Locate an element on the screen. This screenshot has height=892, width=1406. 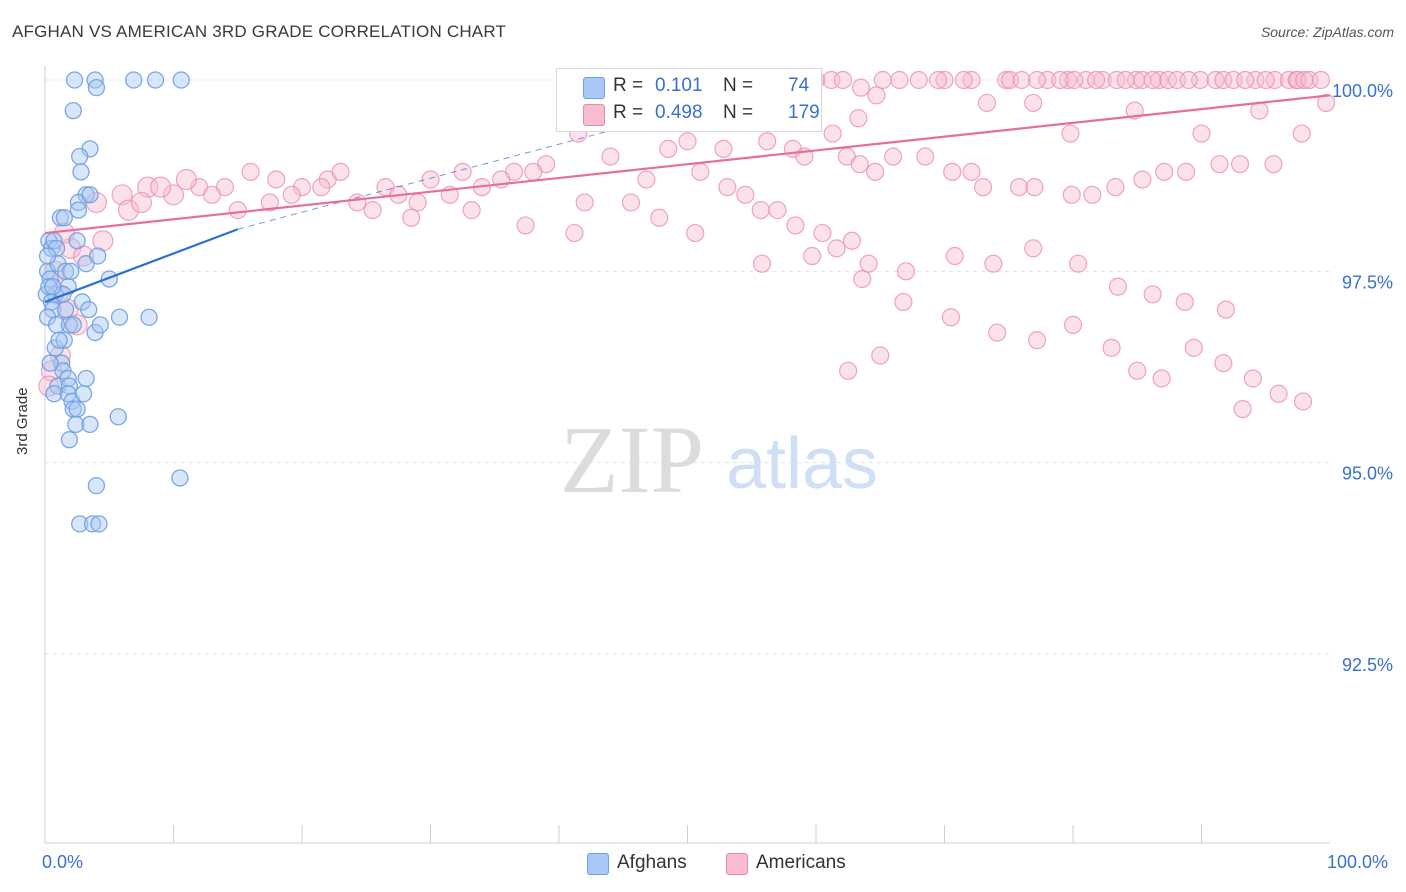
legend-label-afghans: Afghans is located at coordinates (652, 862).